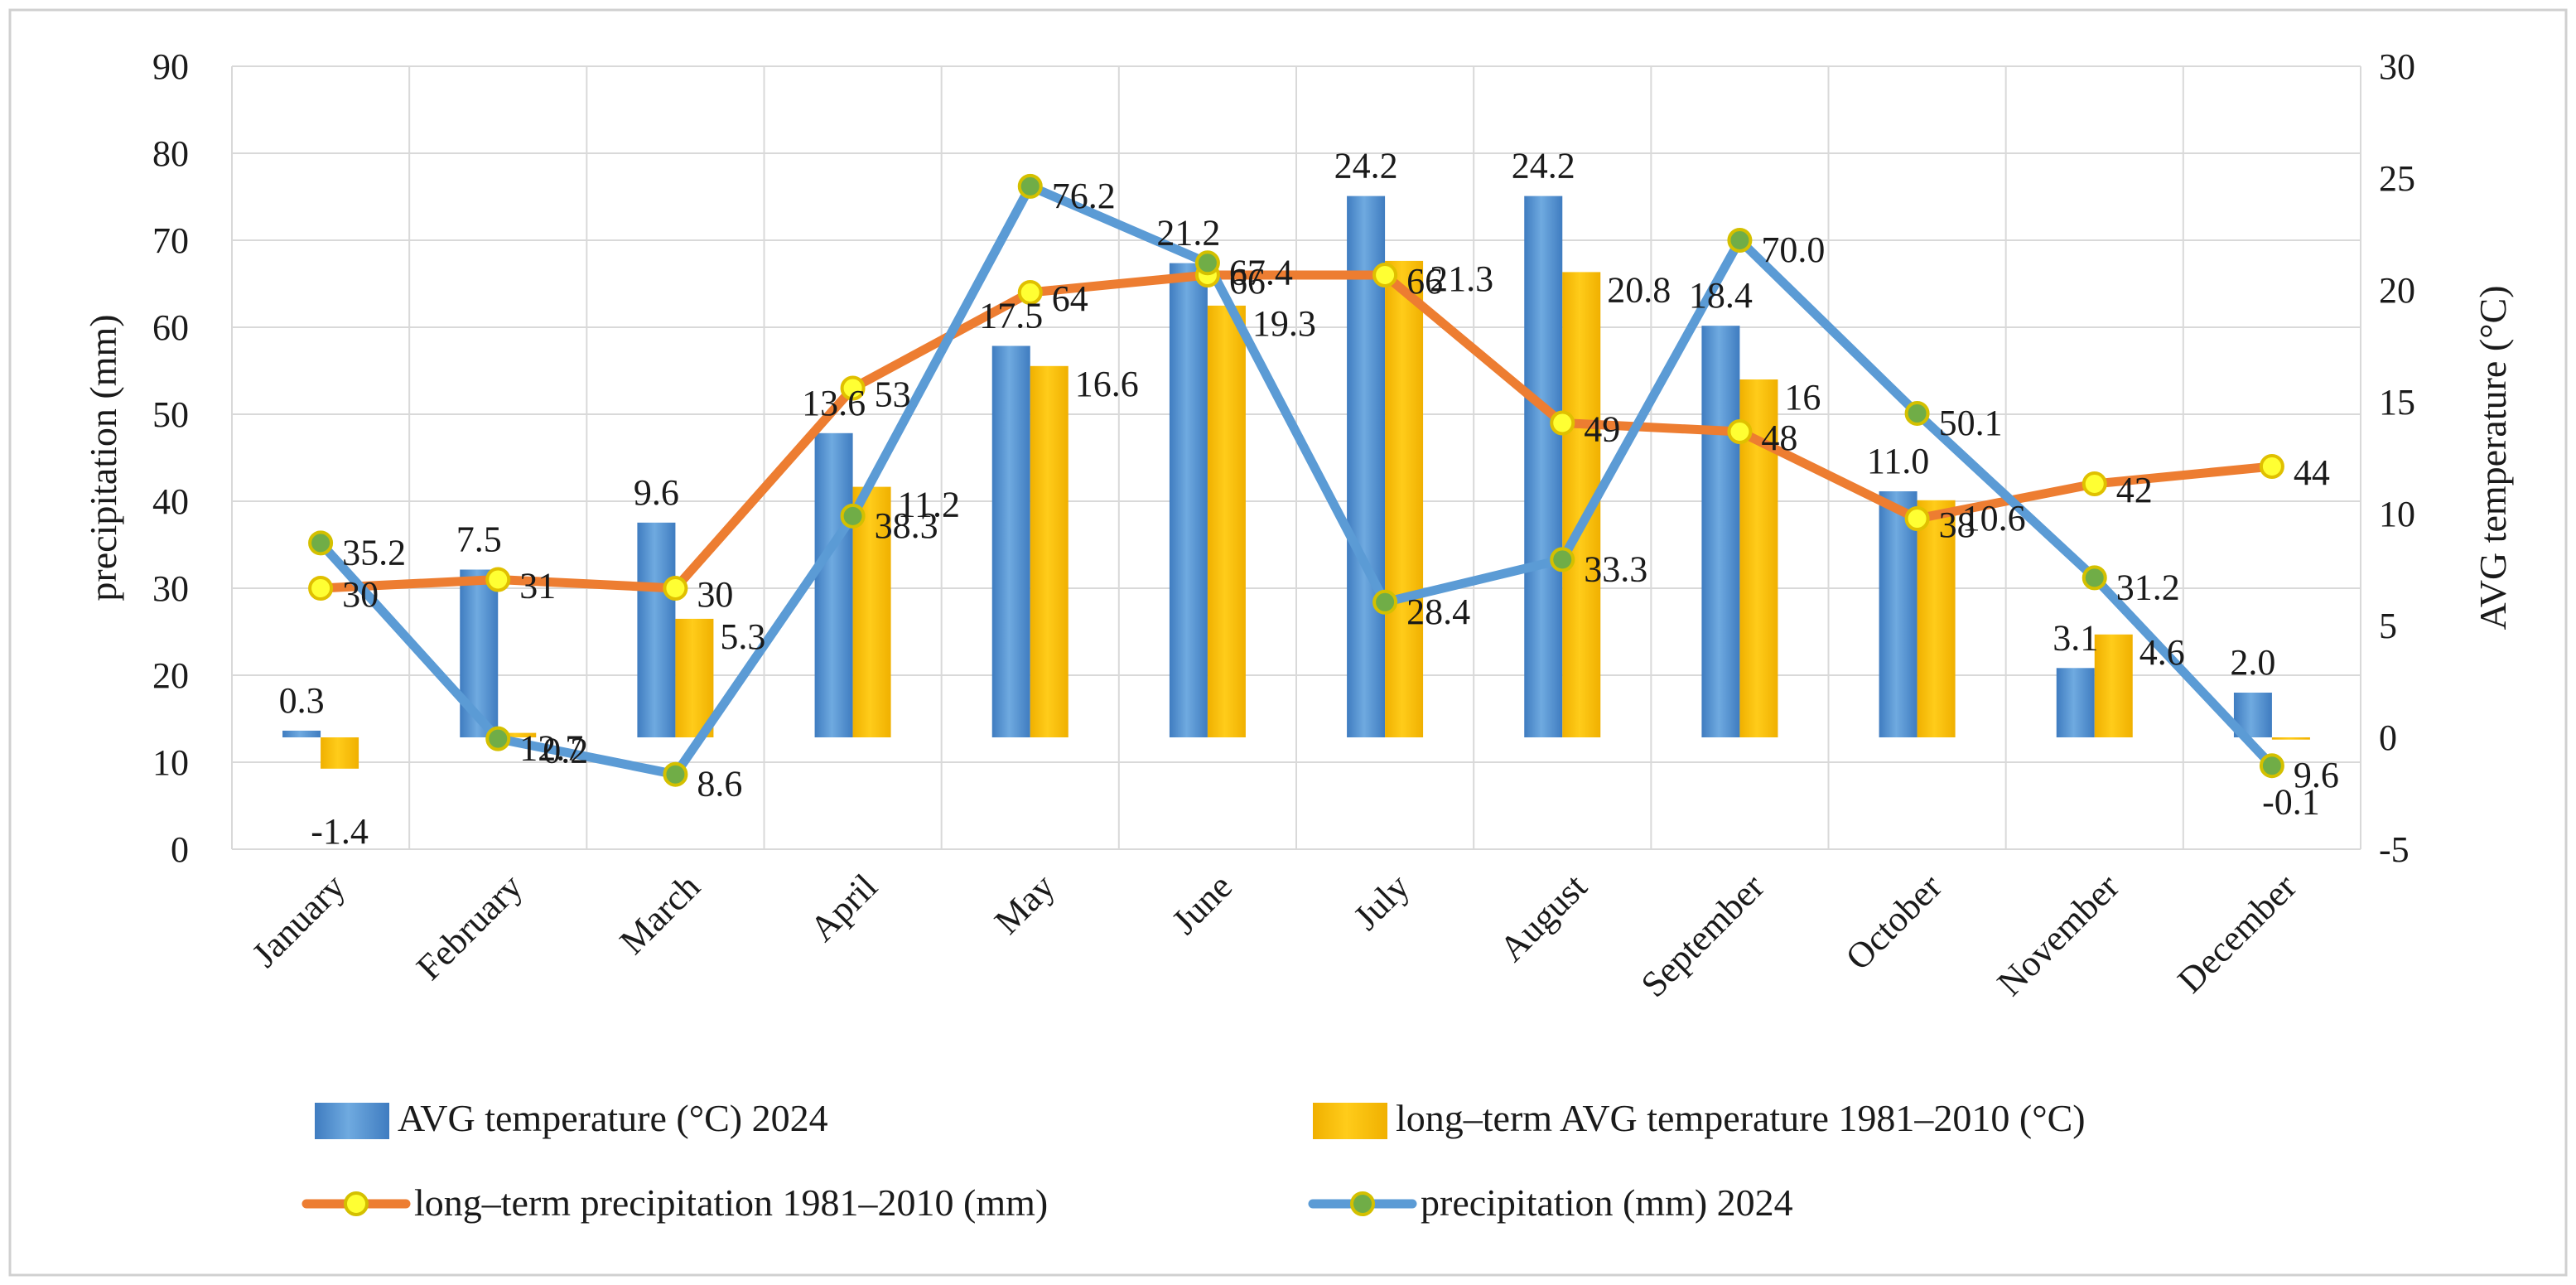  Describe the element at coordinates (906, 525) in the screenshot. I see `precip-2024-label: 38.3` at that location.